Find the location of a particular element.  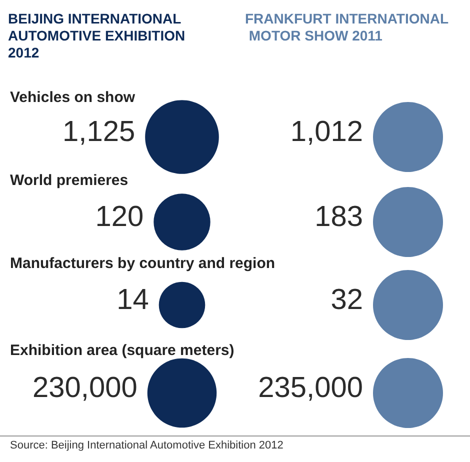

data-label: 1,125 is located at coordinates (99, 132).